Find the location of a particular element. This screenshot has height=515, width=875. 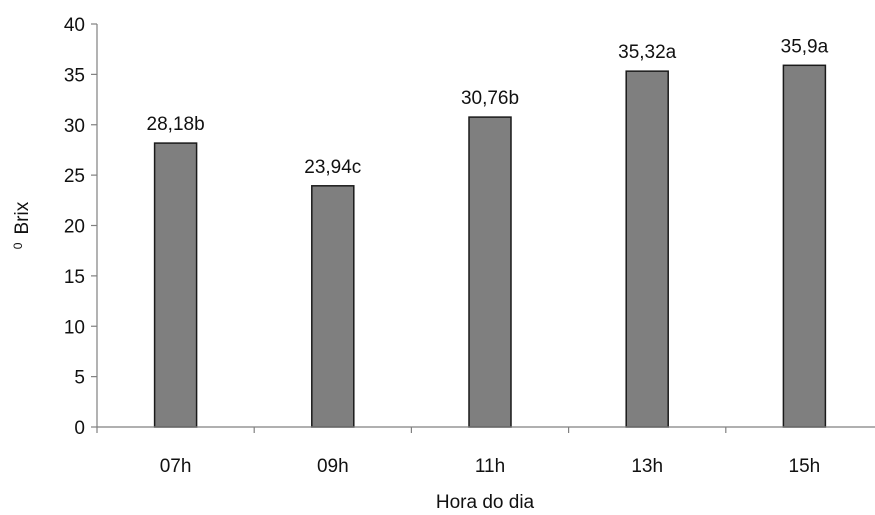

x-axis-title: Hora do dia is located at coordinates (485, 502).